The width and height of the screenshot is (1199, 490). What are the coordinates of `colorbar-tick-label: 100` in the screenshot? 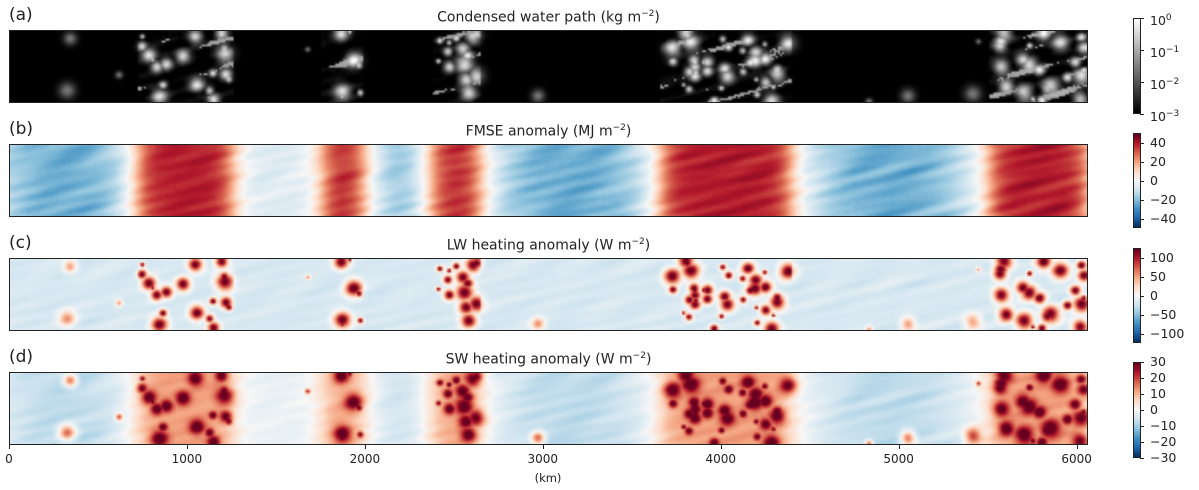 It's located at (1162, 257).